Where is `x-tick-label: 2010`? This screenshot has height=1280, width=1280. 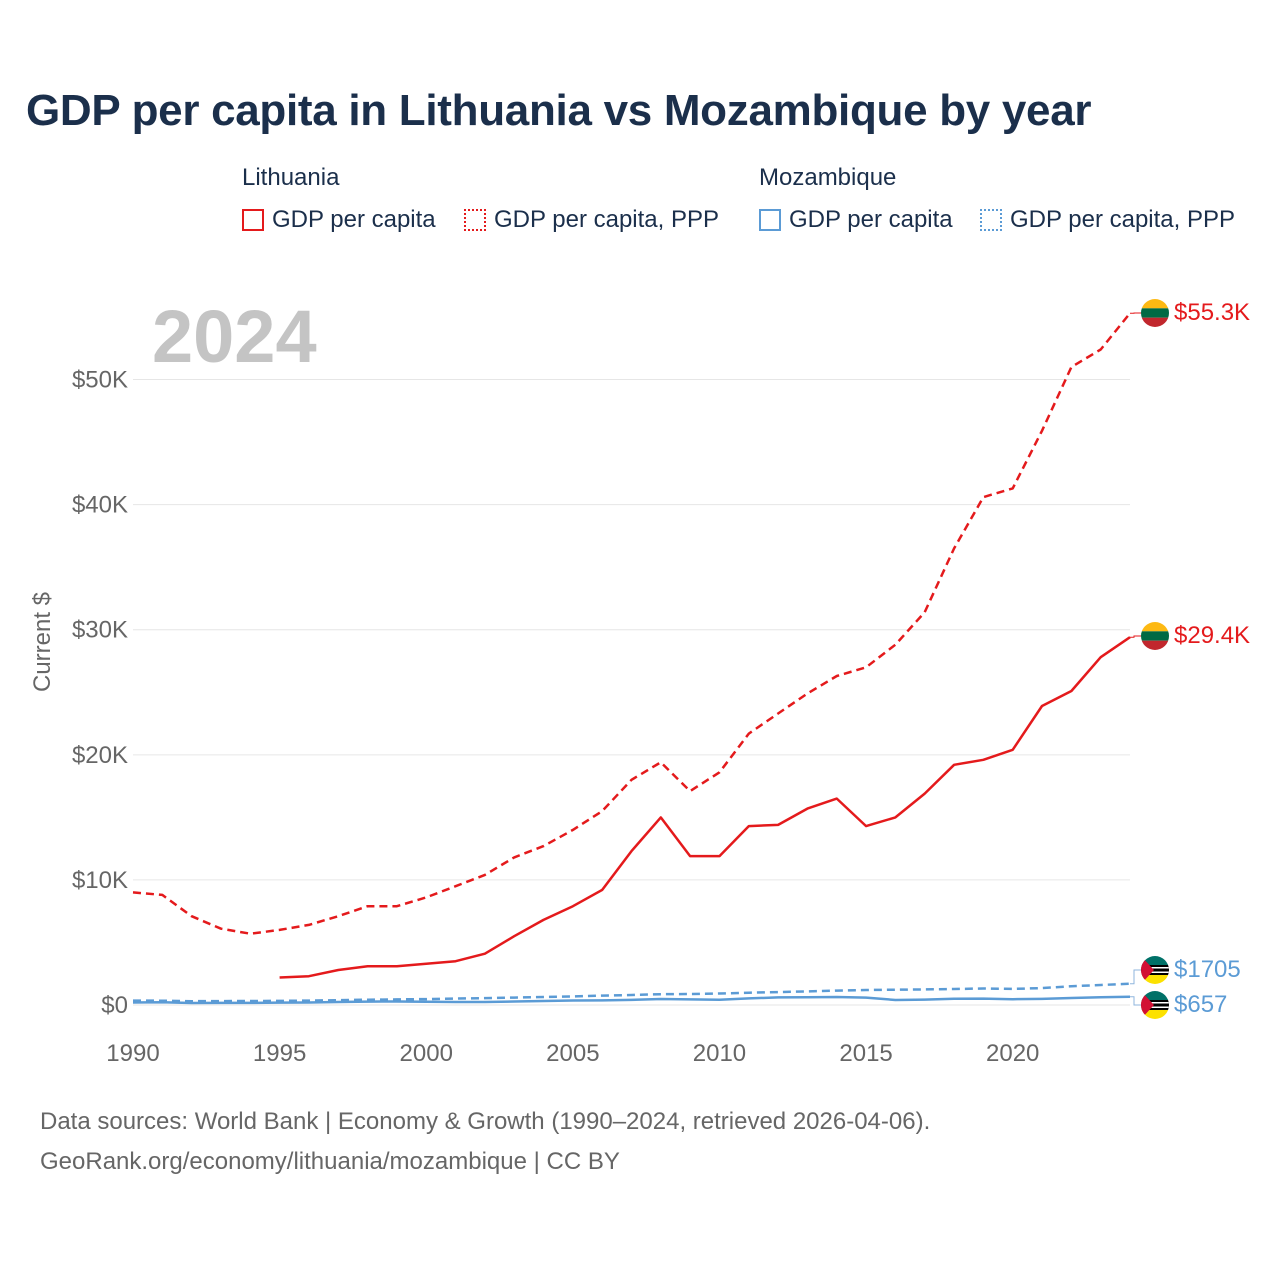 x-tick-label: 2010 is located at coordinates (719, 1053).